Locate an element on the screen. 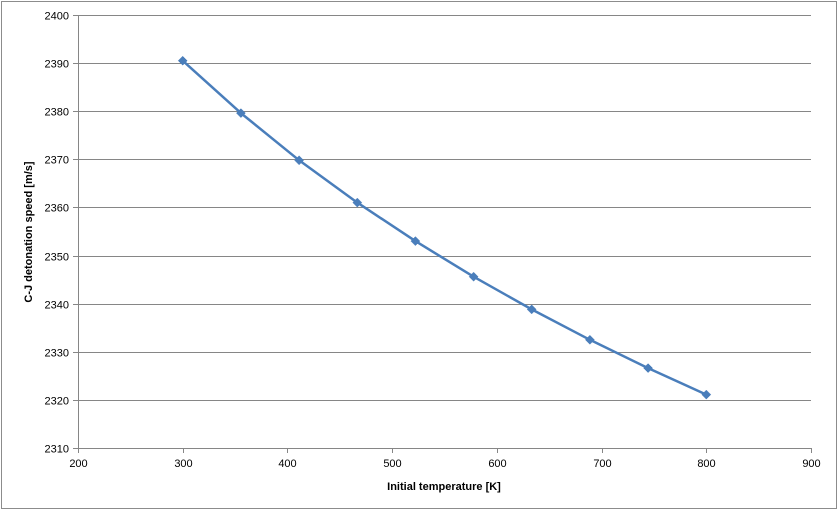 This screenshot has height=512, width=840. x-tick-label: 500 is located at coordinates (392, 464).